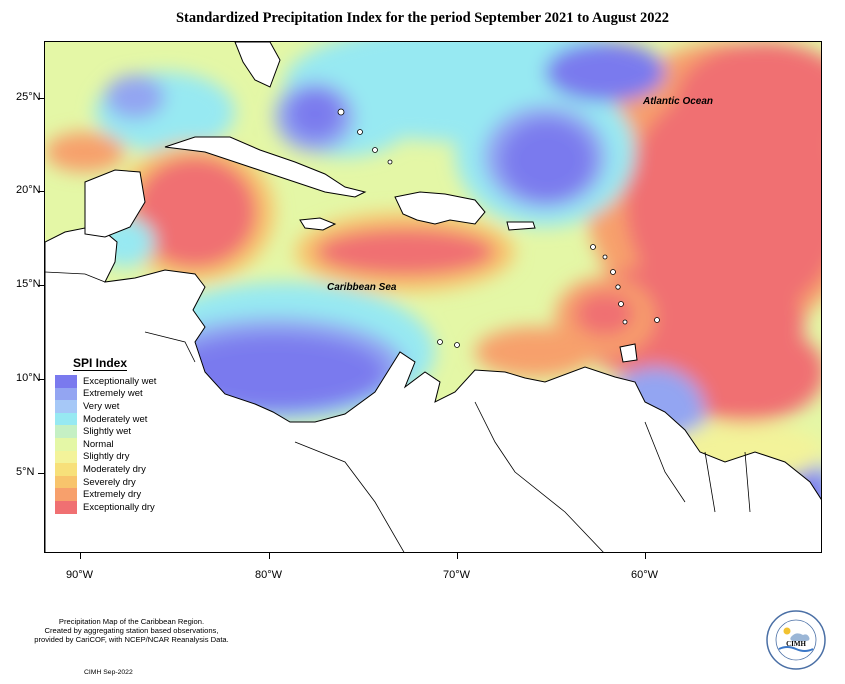 Image resolution: width=845 pixels, height=684 pixels. I want to click on lon-label-70w: 70°W, so click(457, 575).